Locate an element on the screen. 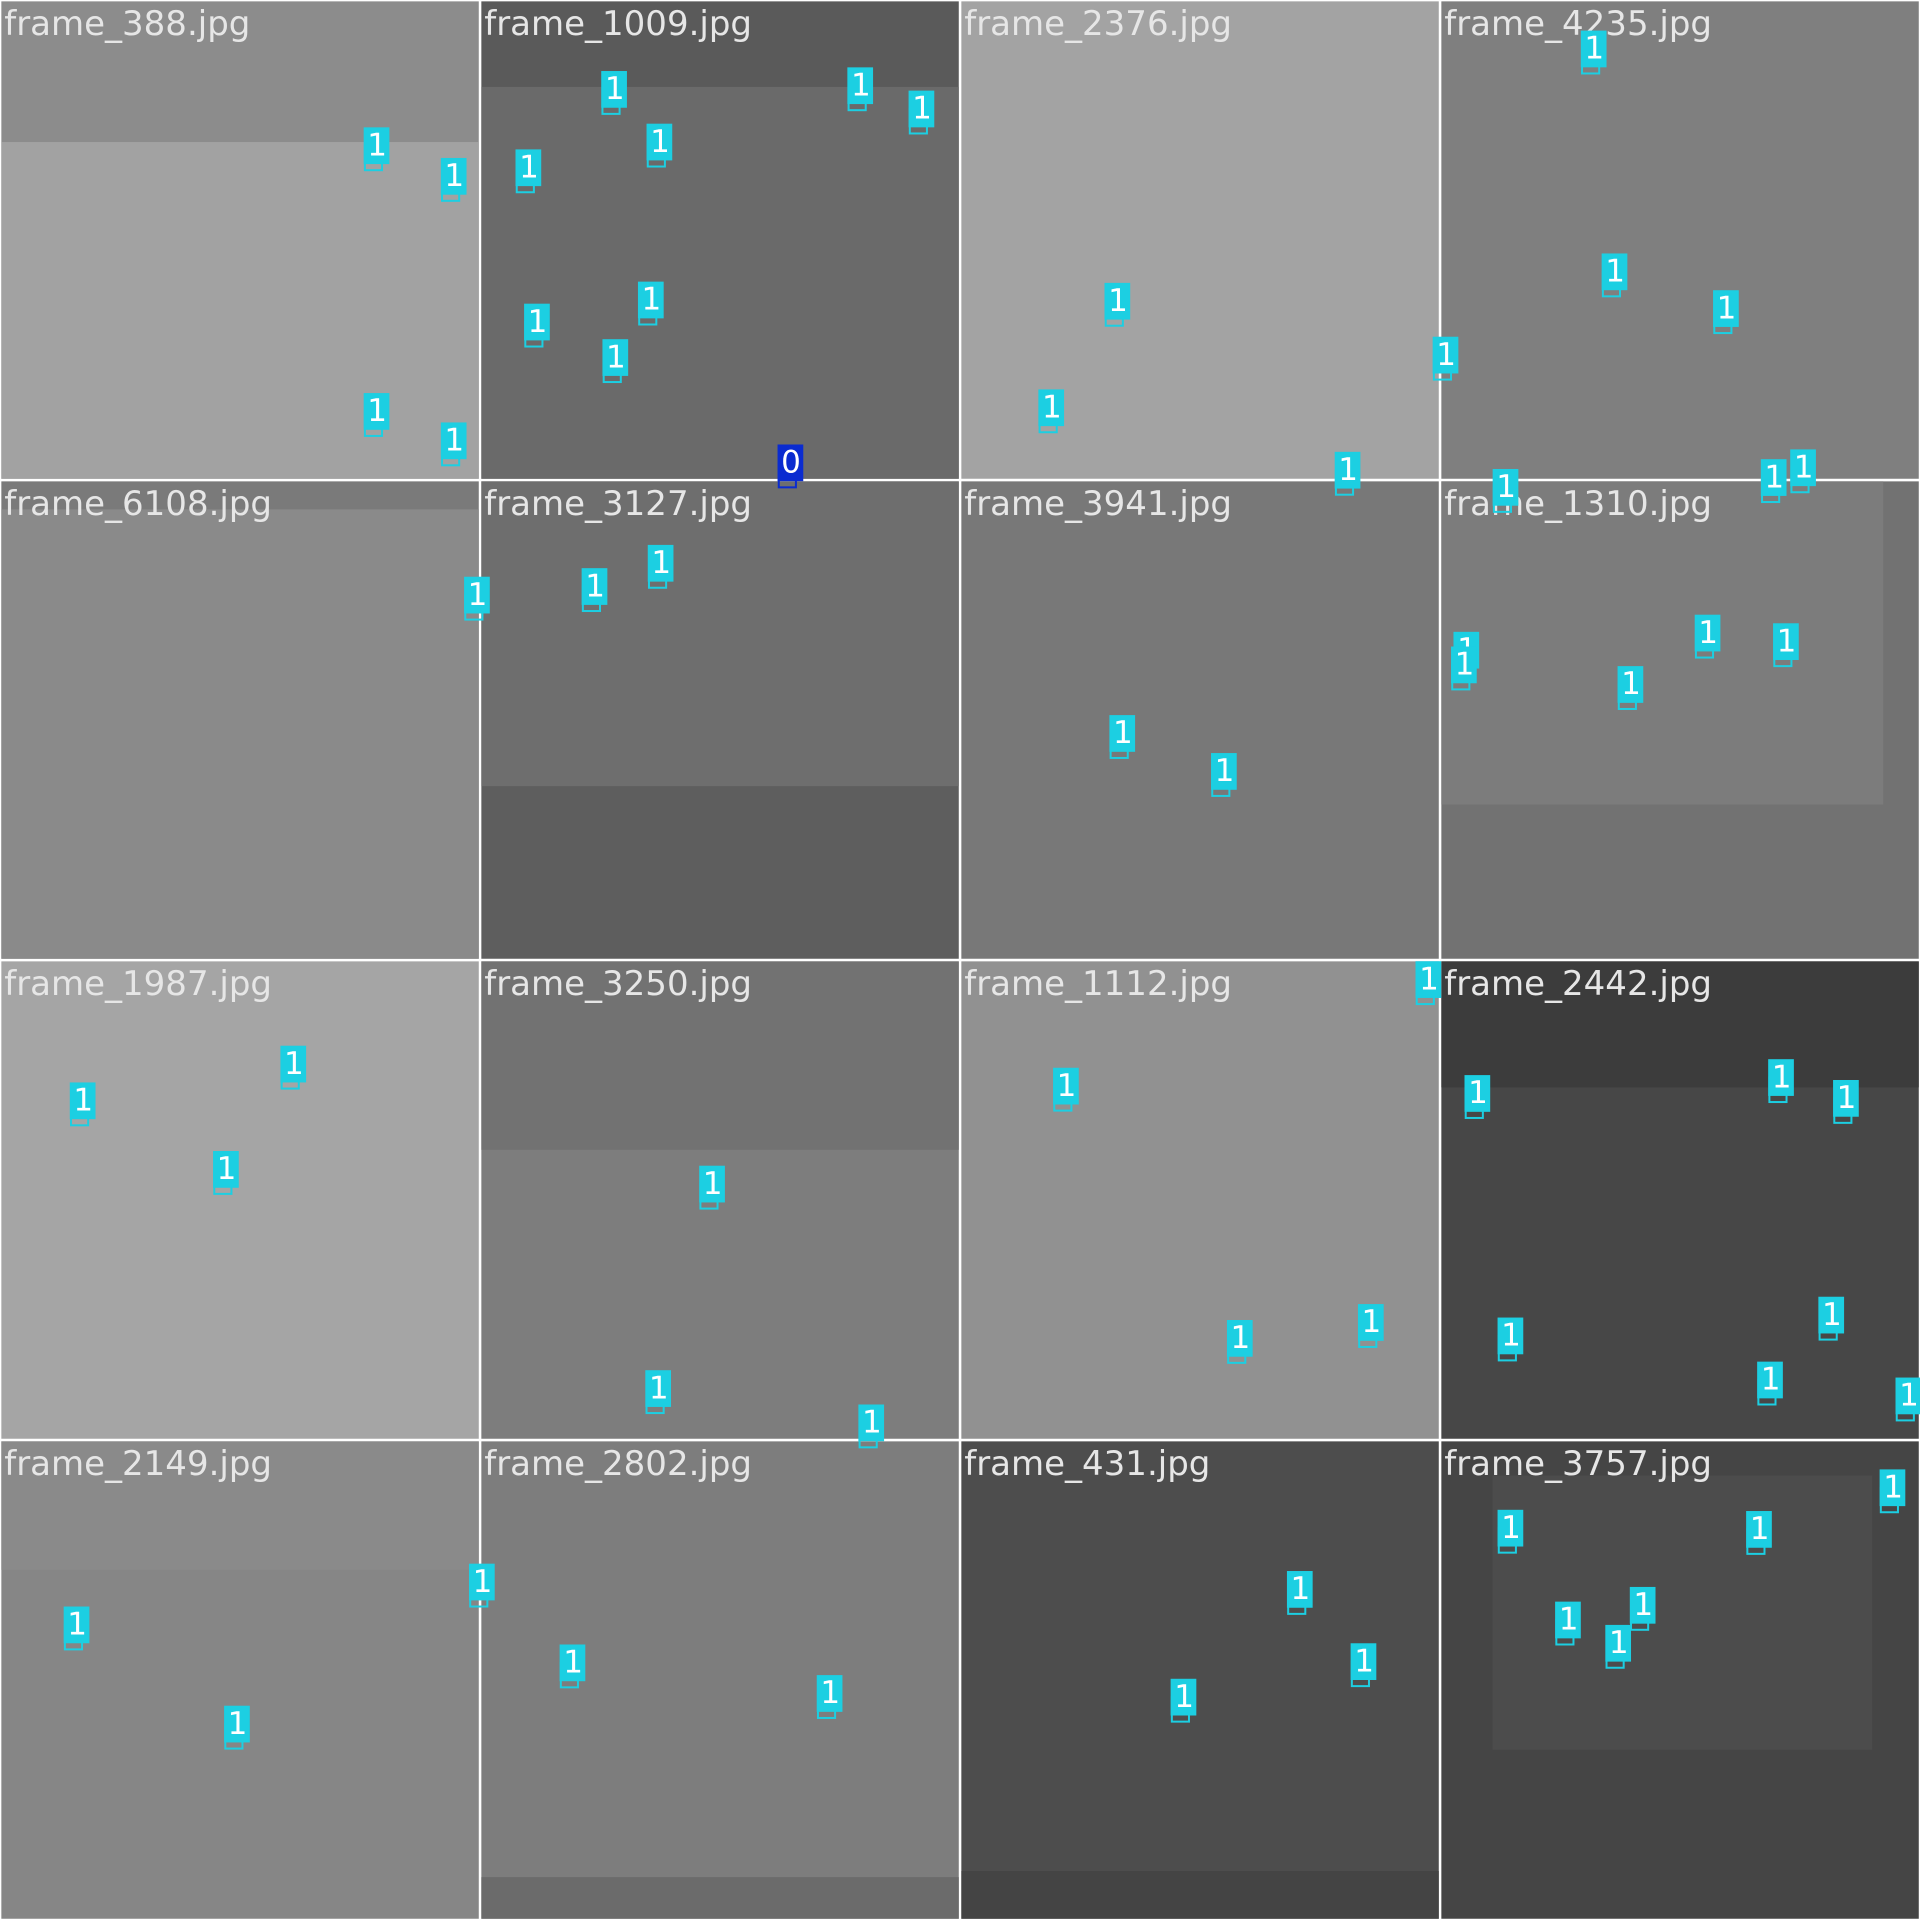  tile: frame_431.jpg is located at coordinates (1200, 1680).